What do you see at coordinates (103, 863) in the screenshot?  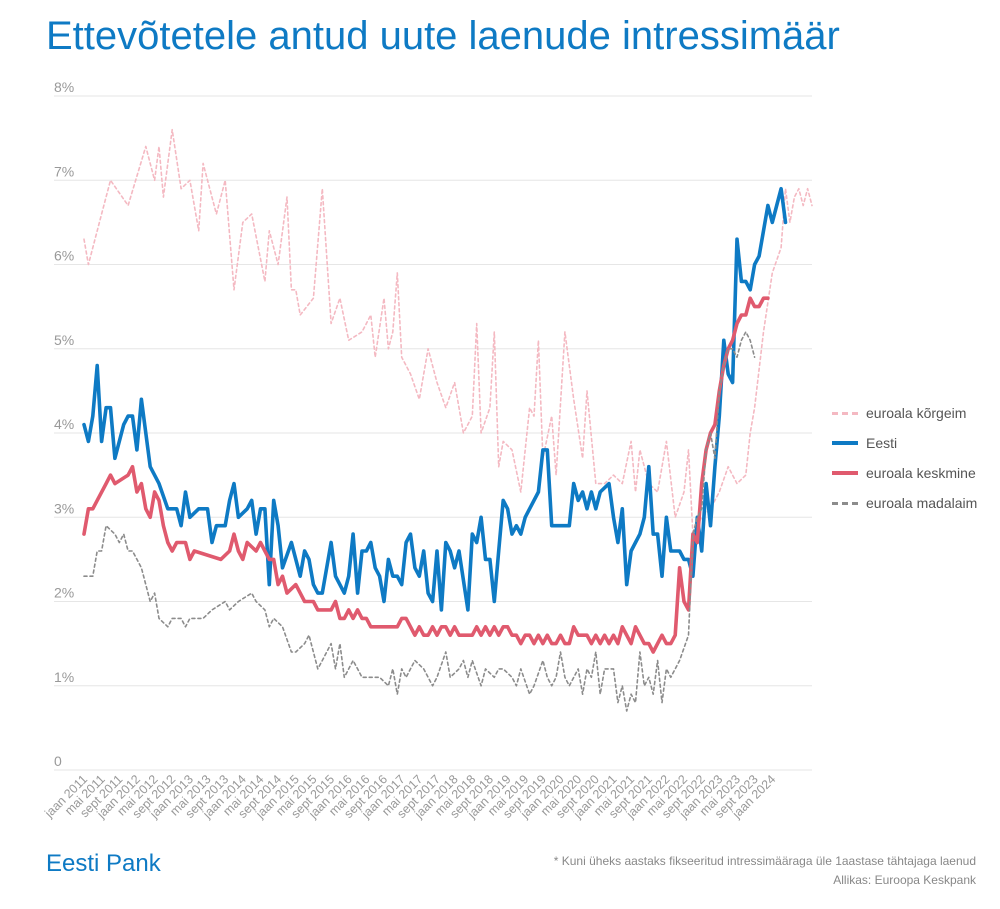 I see `brand-logo-text: Eesti Pank` at bounding box center [103, 863].